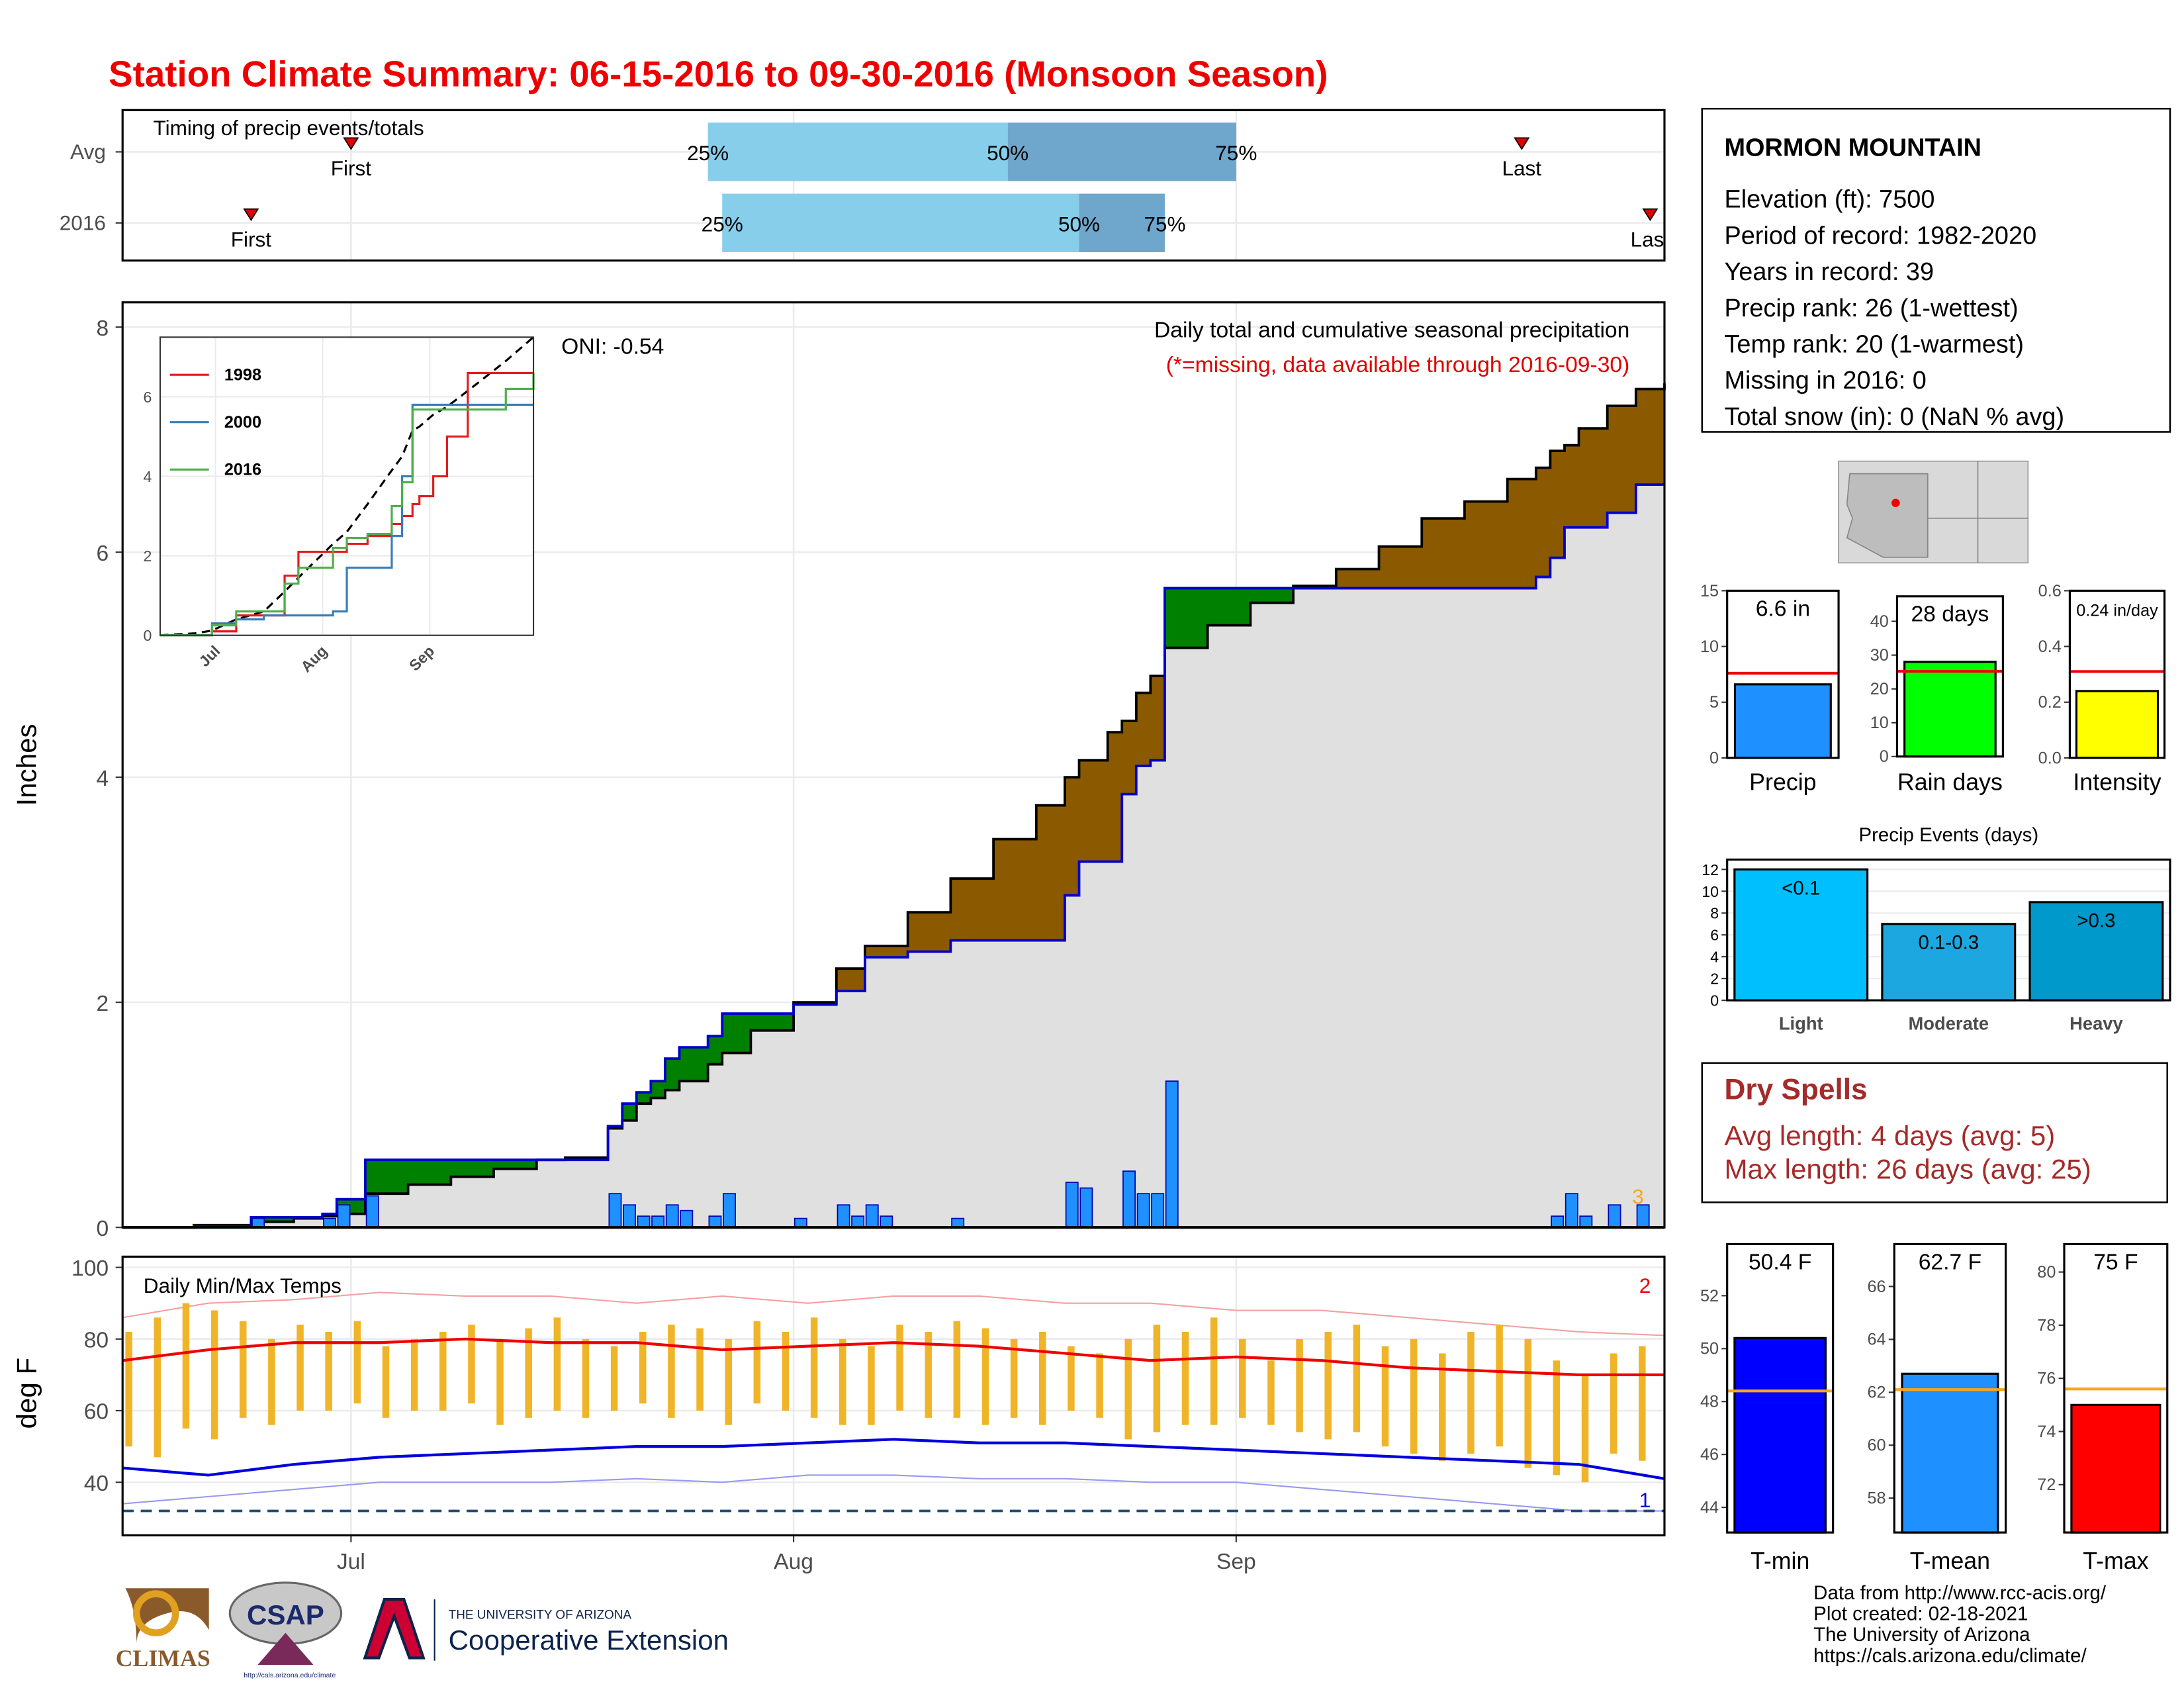  Describe the element at coordinates (1895, 503) in the screenshot. I see `station-dot` at that location.